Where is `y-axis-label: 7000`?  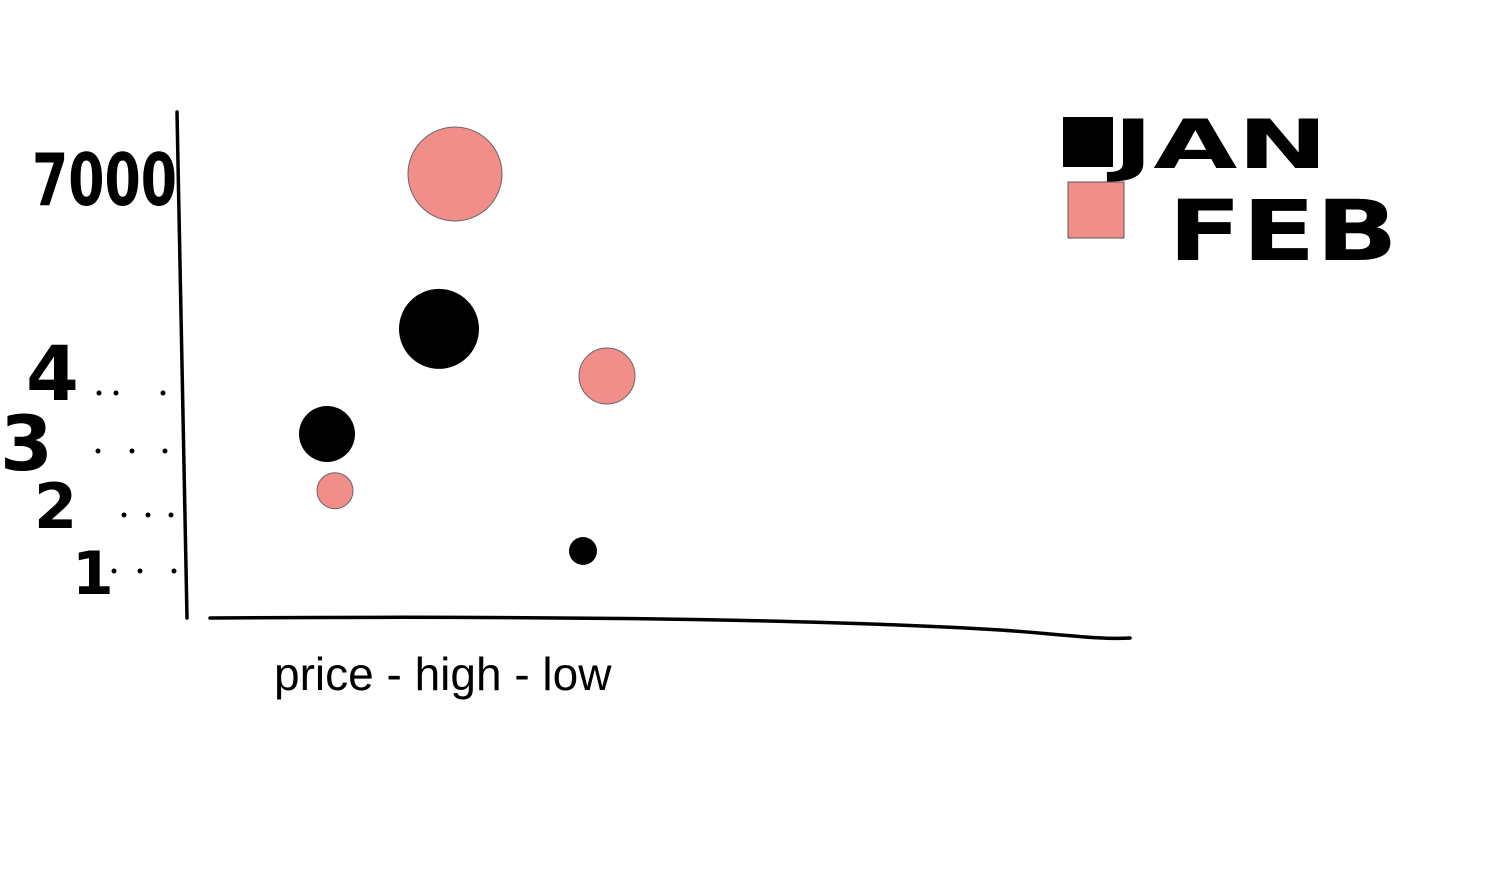 y-axis-label: 7000 is located at coordinates (104, 180).